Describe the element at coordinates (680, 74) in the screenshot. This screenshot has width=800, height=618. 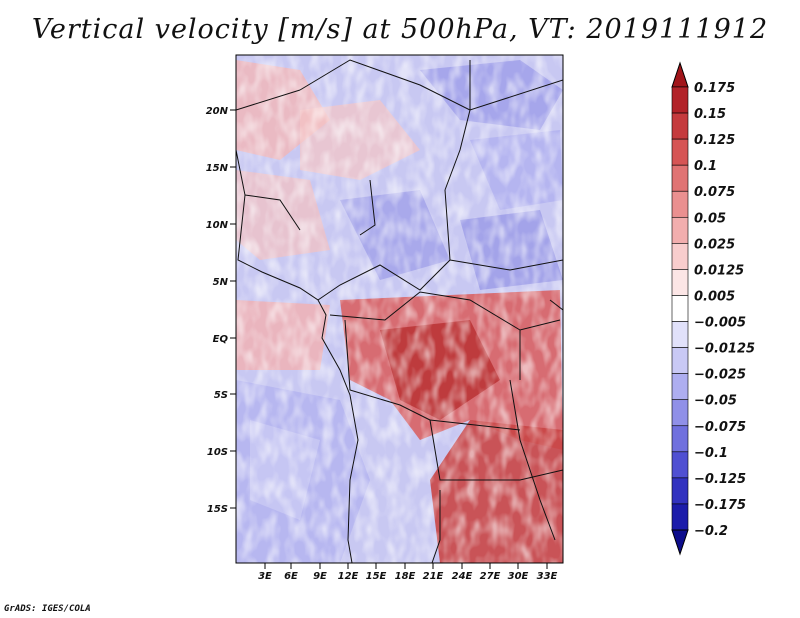
I see `colorbar-top-arrow` at that location.